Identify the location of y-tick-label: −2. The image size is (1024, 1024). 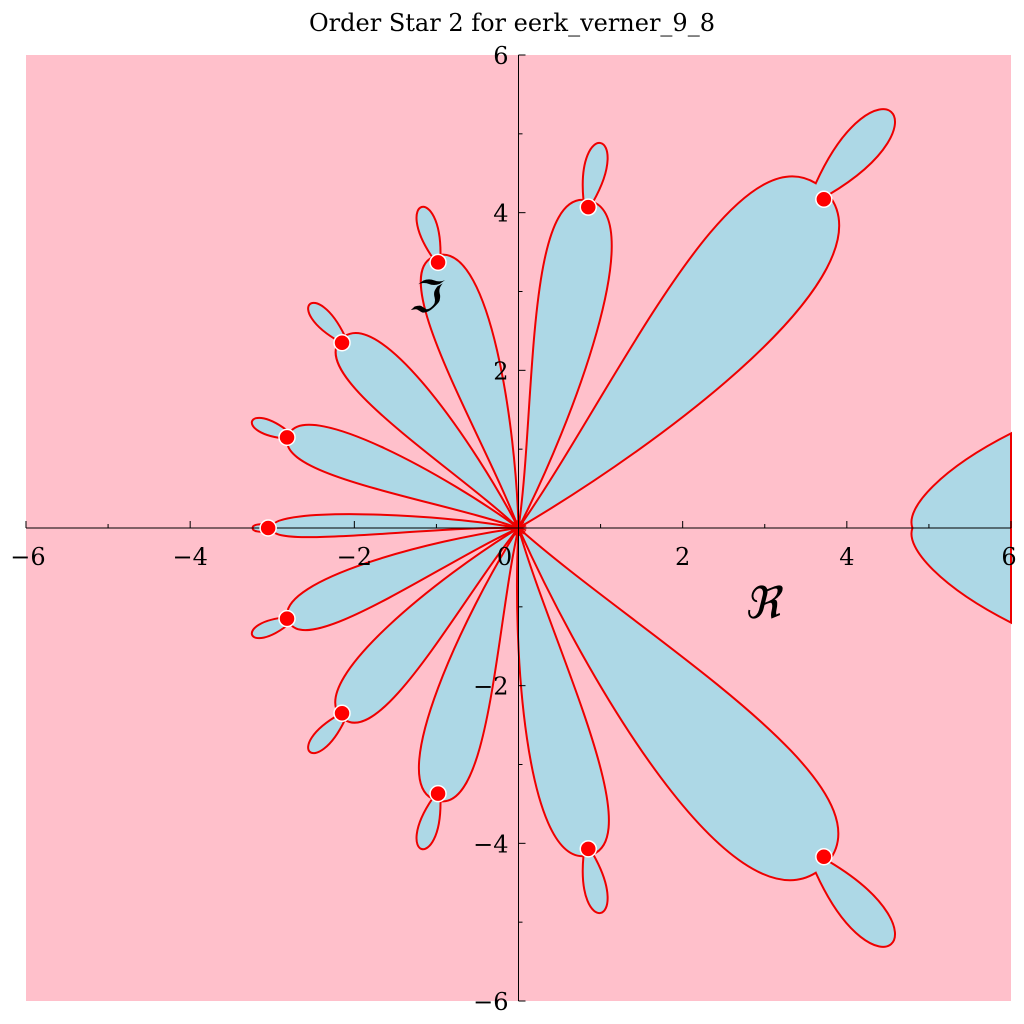
(490, 687).